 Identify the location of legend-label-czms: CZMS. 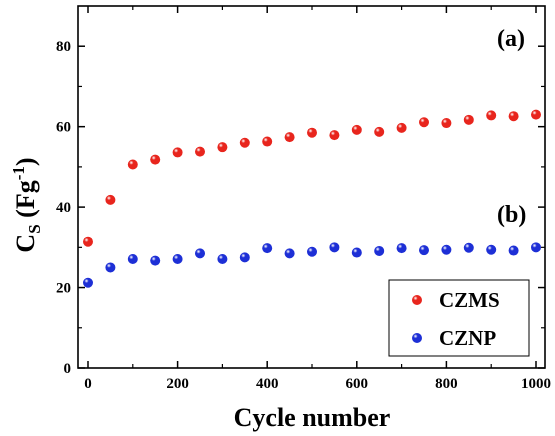
(469, 300).